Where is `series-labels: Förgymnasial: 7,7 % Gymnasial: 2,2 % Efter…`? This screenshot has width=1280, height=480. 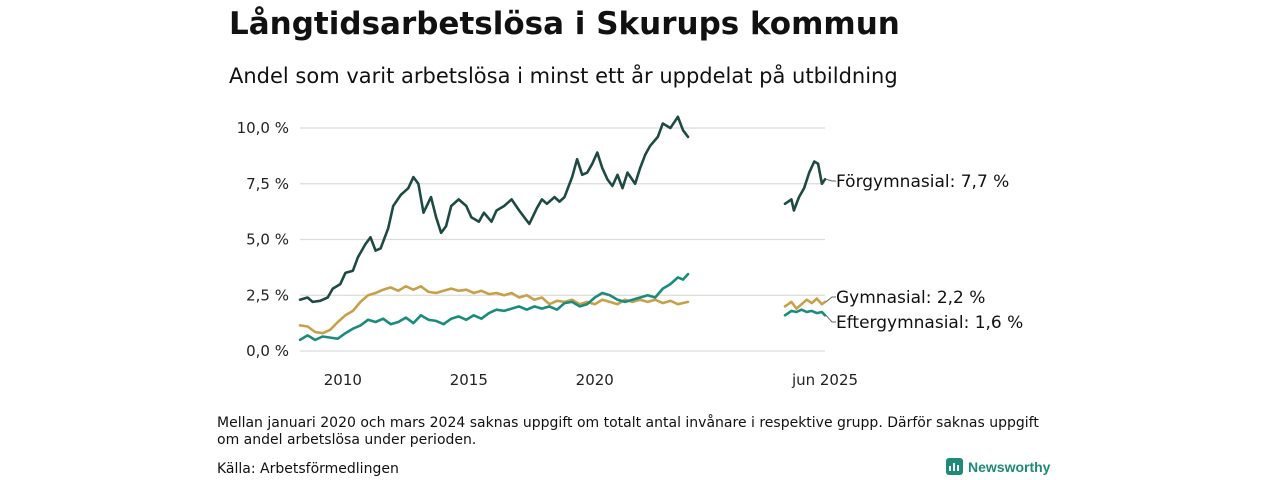
series-labels: Förgymnasial: 7,7 % Gymnasial: 2,2 % Efter… is located at coordinates (924, 252).